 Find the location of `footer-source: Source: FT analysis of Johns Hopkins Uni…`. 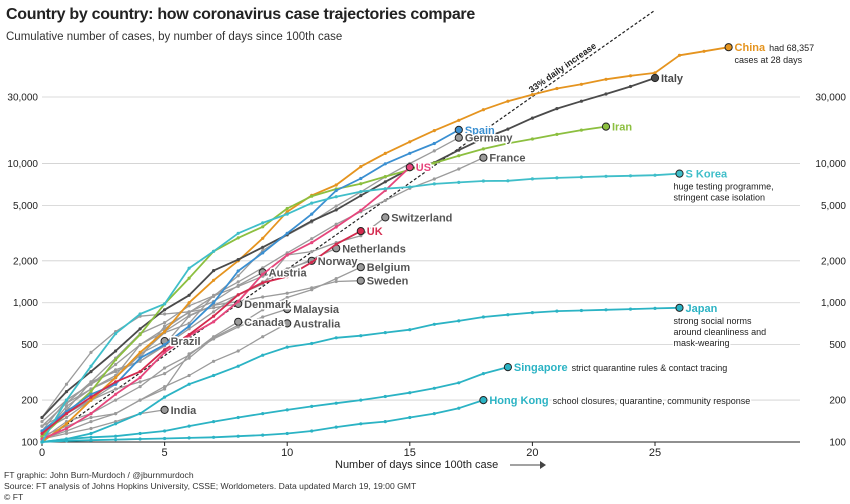

footer-source: Source: FT analysis of Johns Hopkins Uni… is located at coordinates (210, 486).